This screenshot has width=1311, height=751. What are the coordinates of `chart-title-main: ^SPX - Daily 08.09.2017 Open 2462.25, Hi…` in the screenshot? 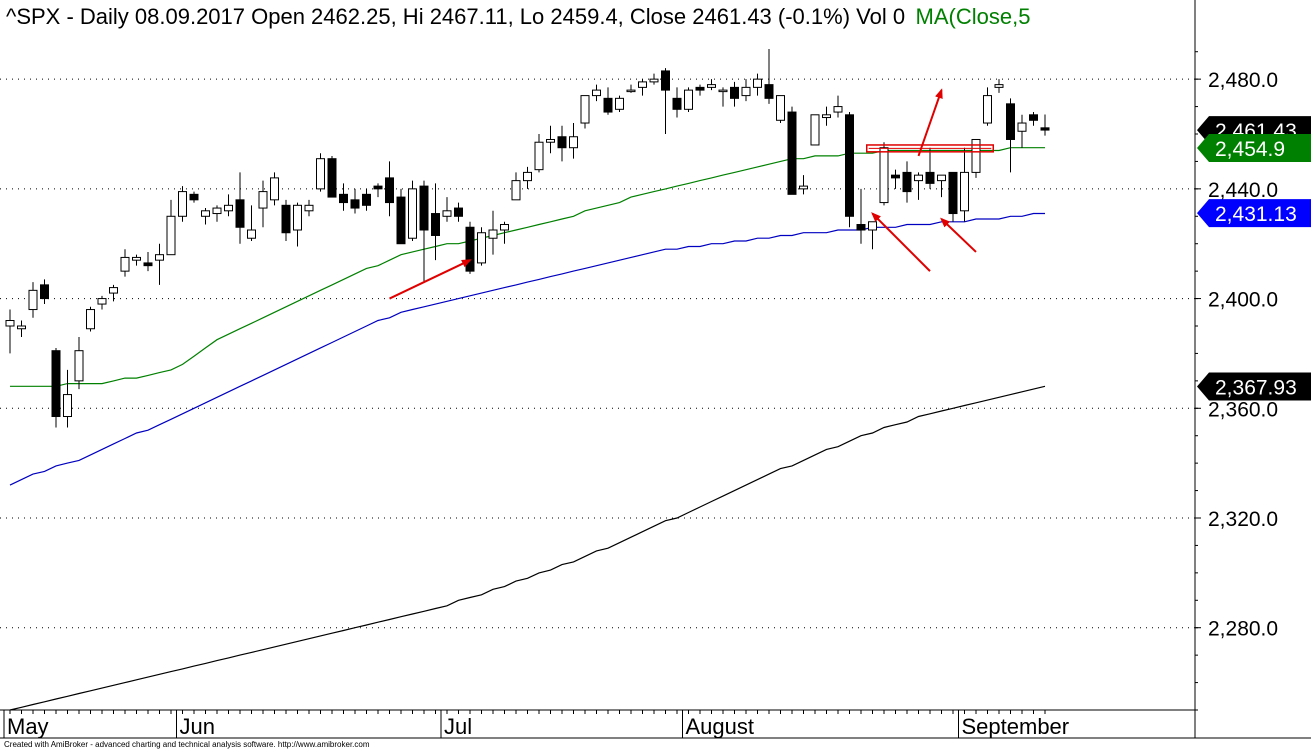 It's located at (455, 16).